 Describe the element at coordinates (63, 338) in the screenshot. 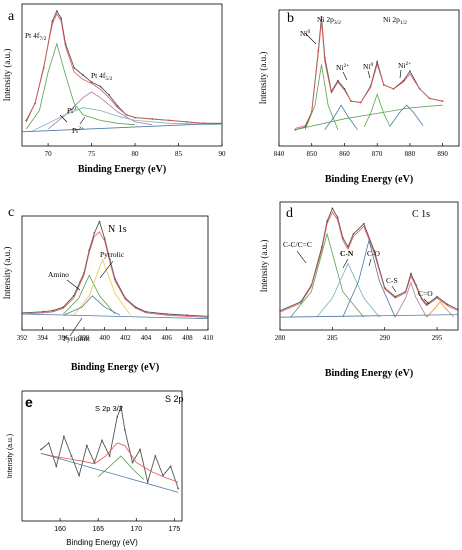

I see `x-tick-label: 396` at that location.